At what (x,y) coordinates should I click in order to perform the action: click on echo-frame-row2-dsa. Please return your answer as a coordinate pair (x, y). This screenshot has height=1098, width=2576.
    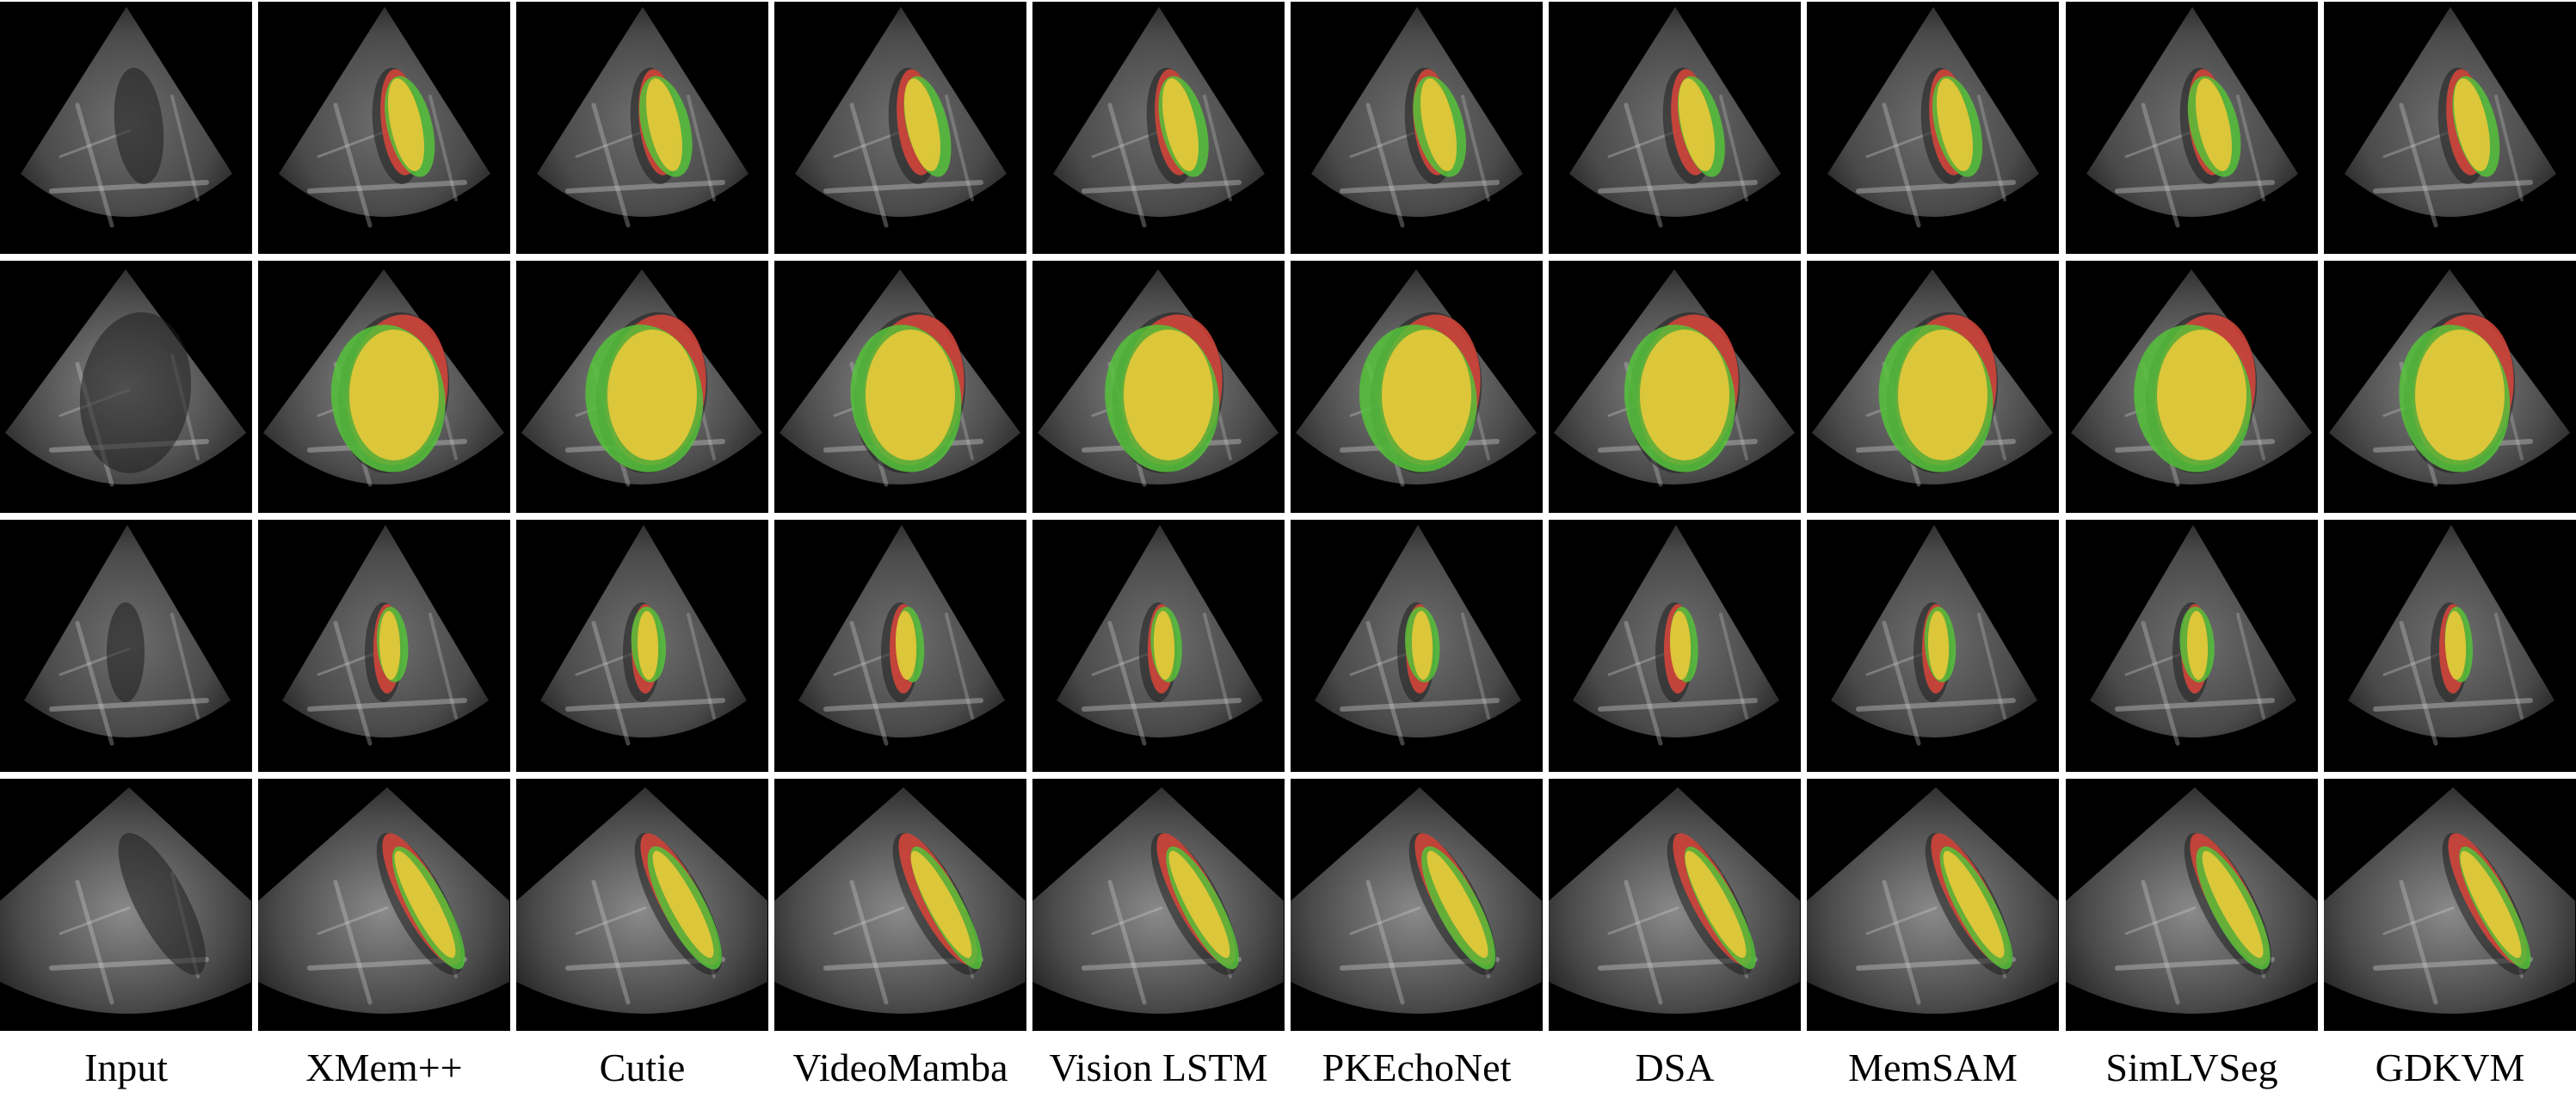
    Looking at the image, I should click on (1675, 387).